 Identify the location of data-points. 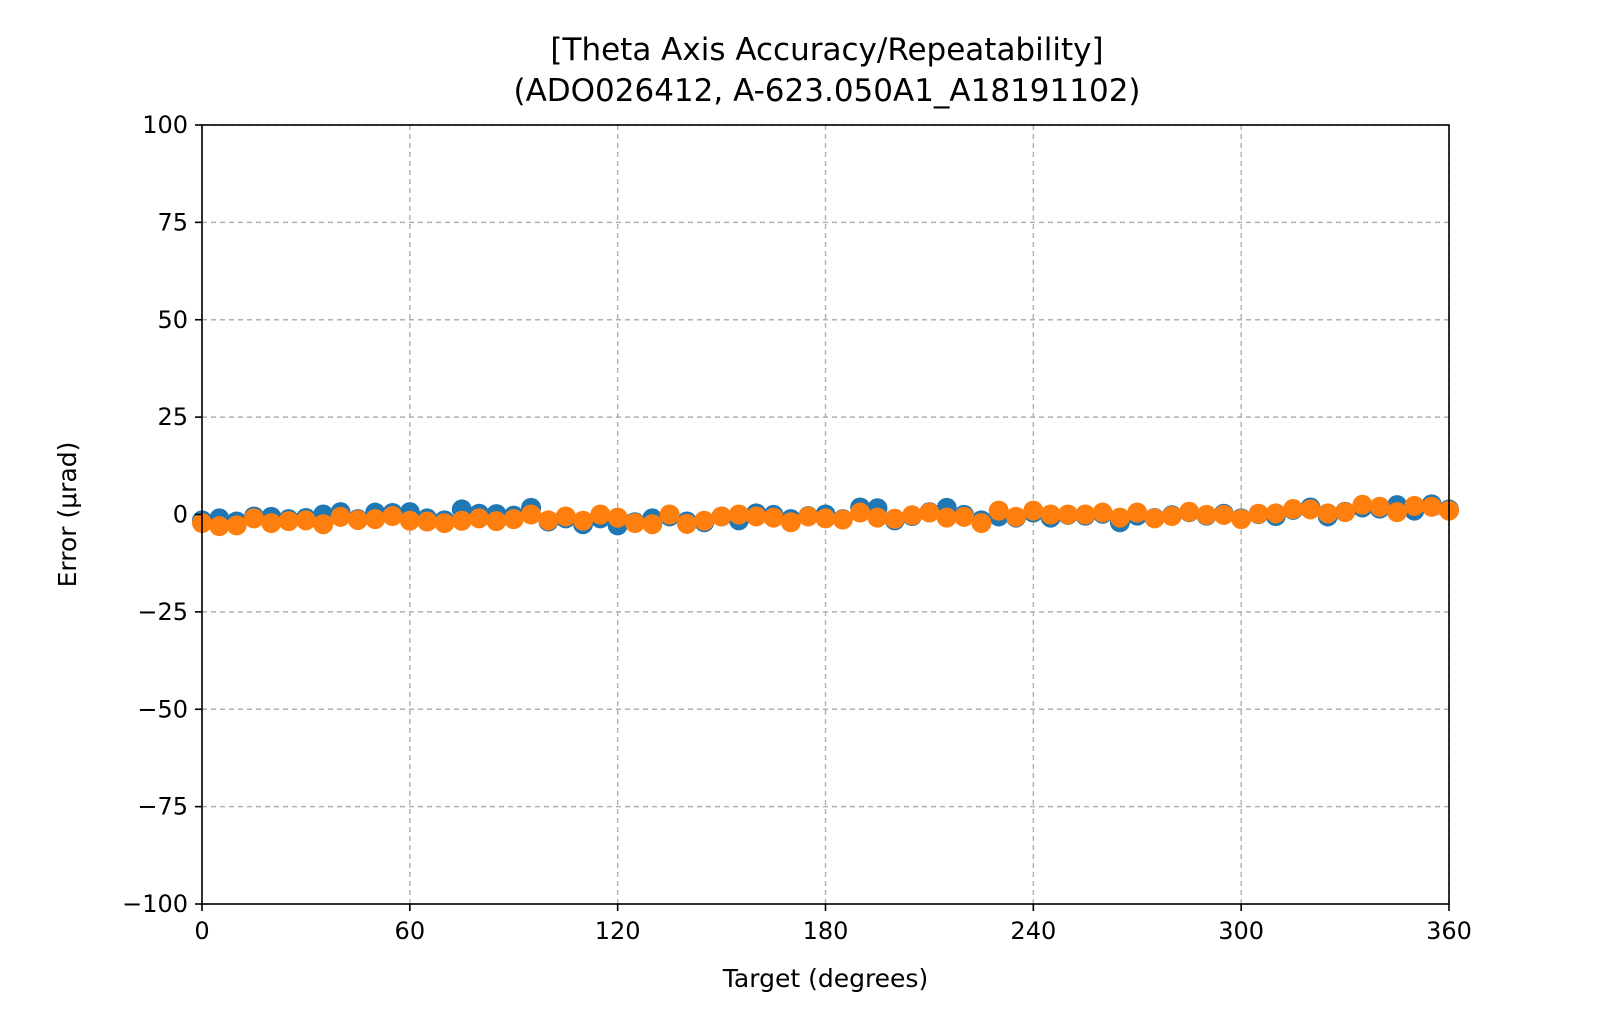
(825, 515).